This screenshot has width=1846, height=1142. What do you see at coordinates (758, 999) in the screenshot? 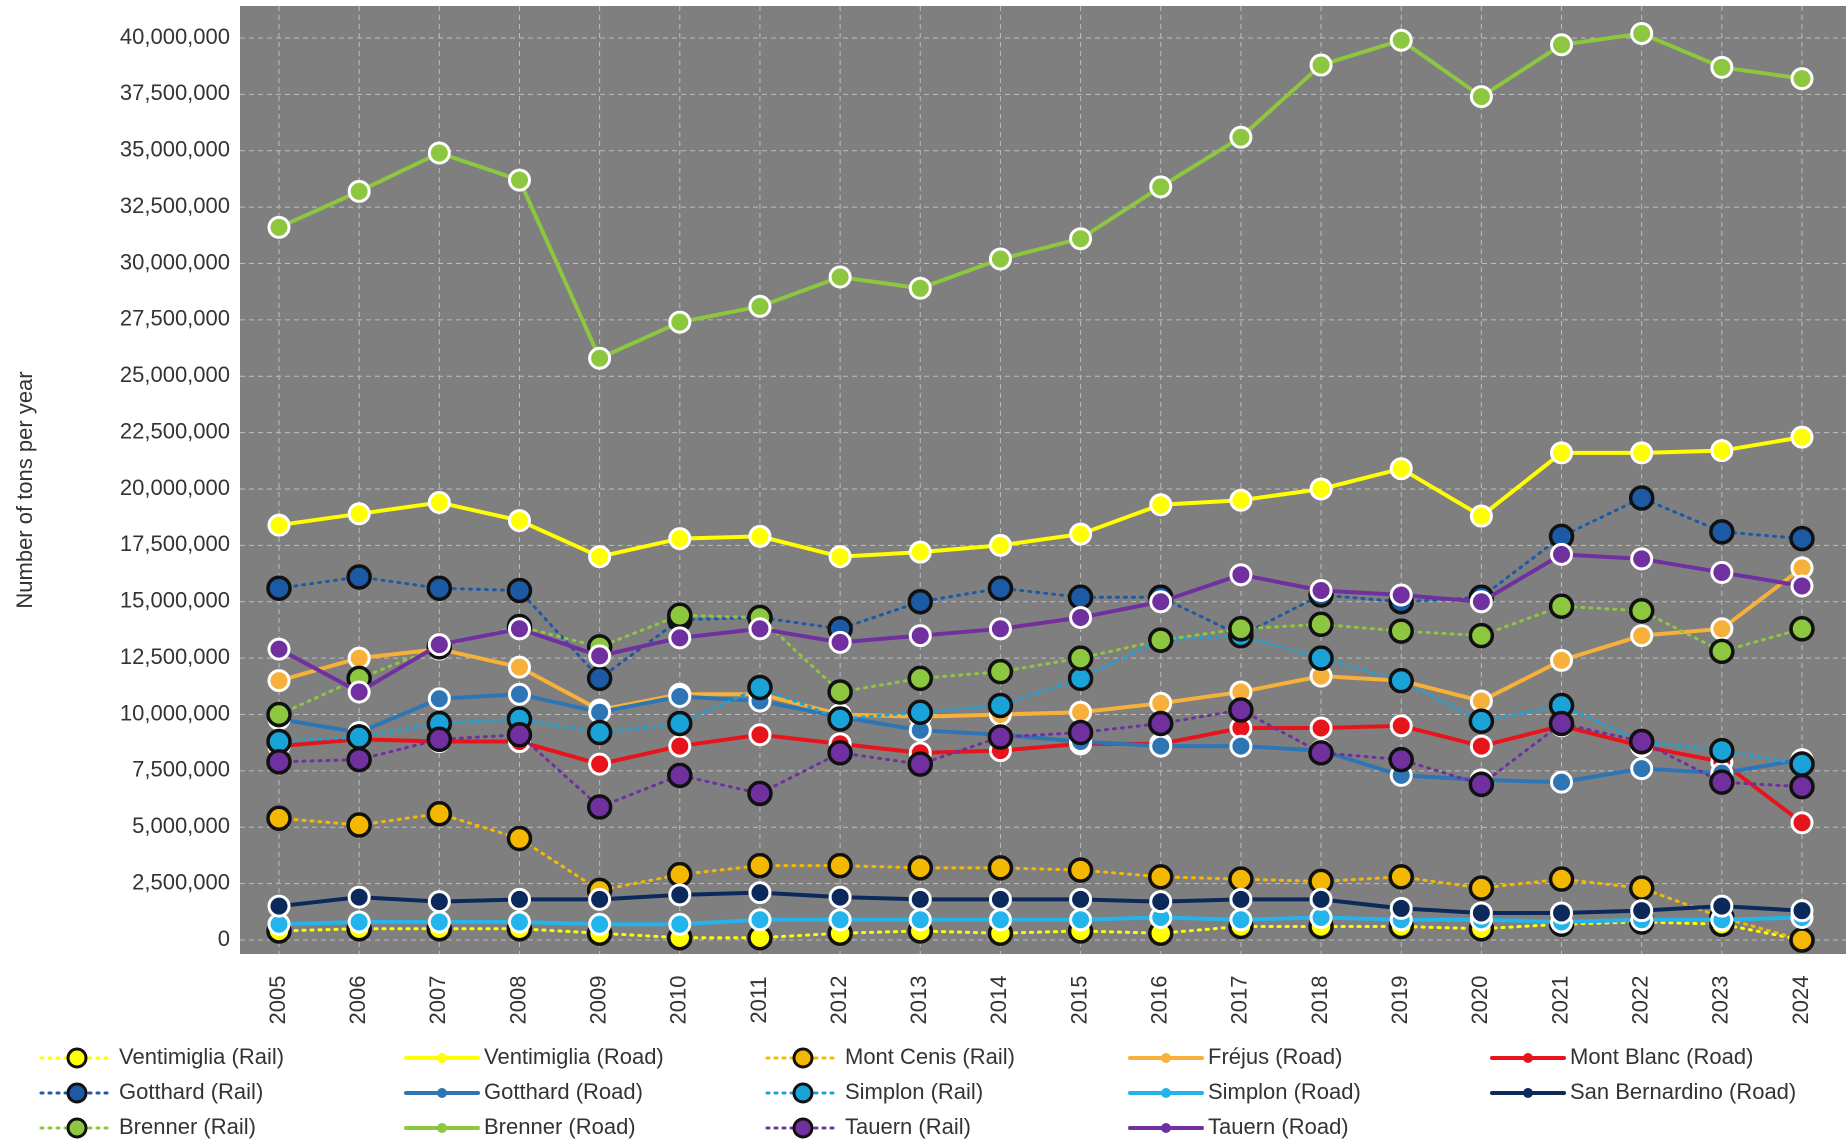
I see `x-tick-label: 2011` at bounding box center [758, 999].